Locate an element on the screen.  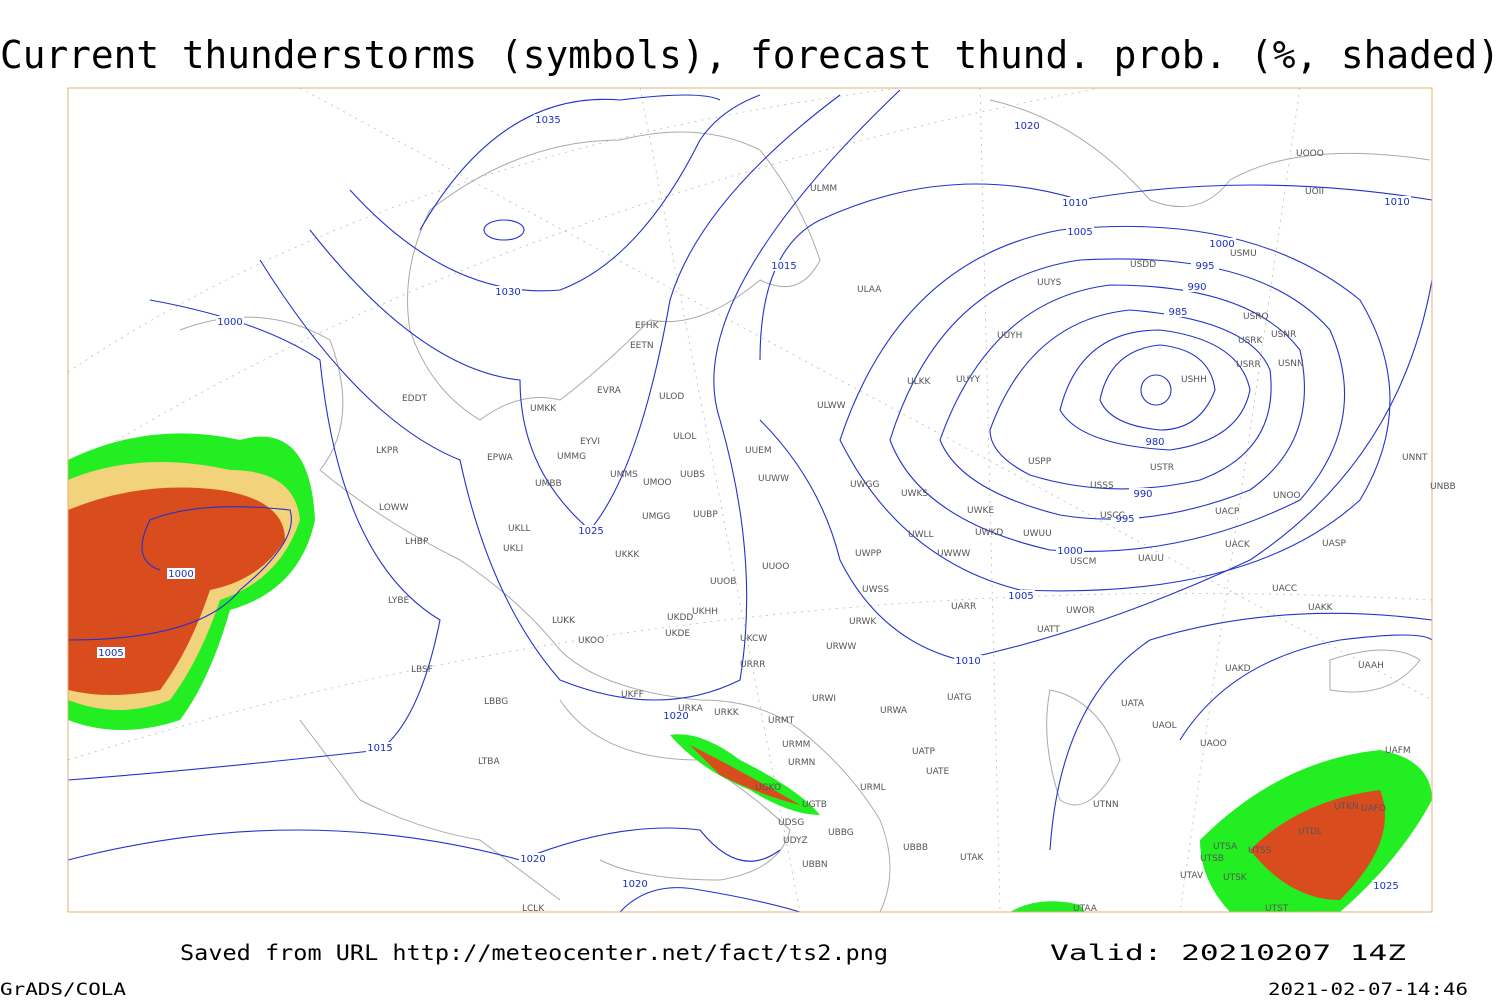
station-code: UATP is located at coordinates (924, 752).